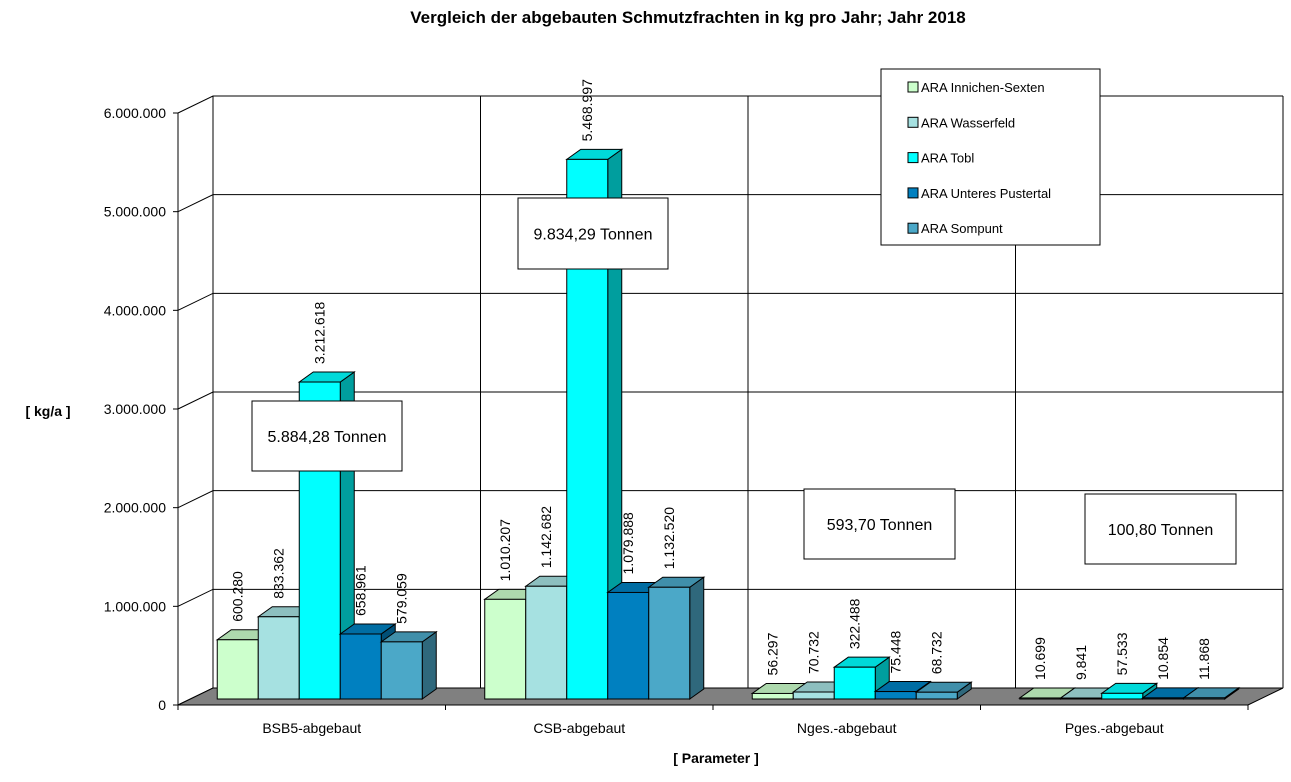 This screenshot has width=1291, height=782. I want to click on annotation-text: 100,80 Tonnen, so click(1161, 530).